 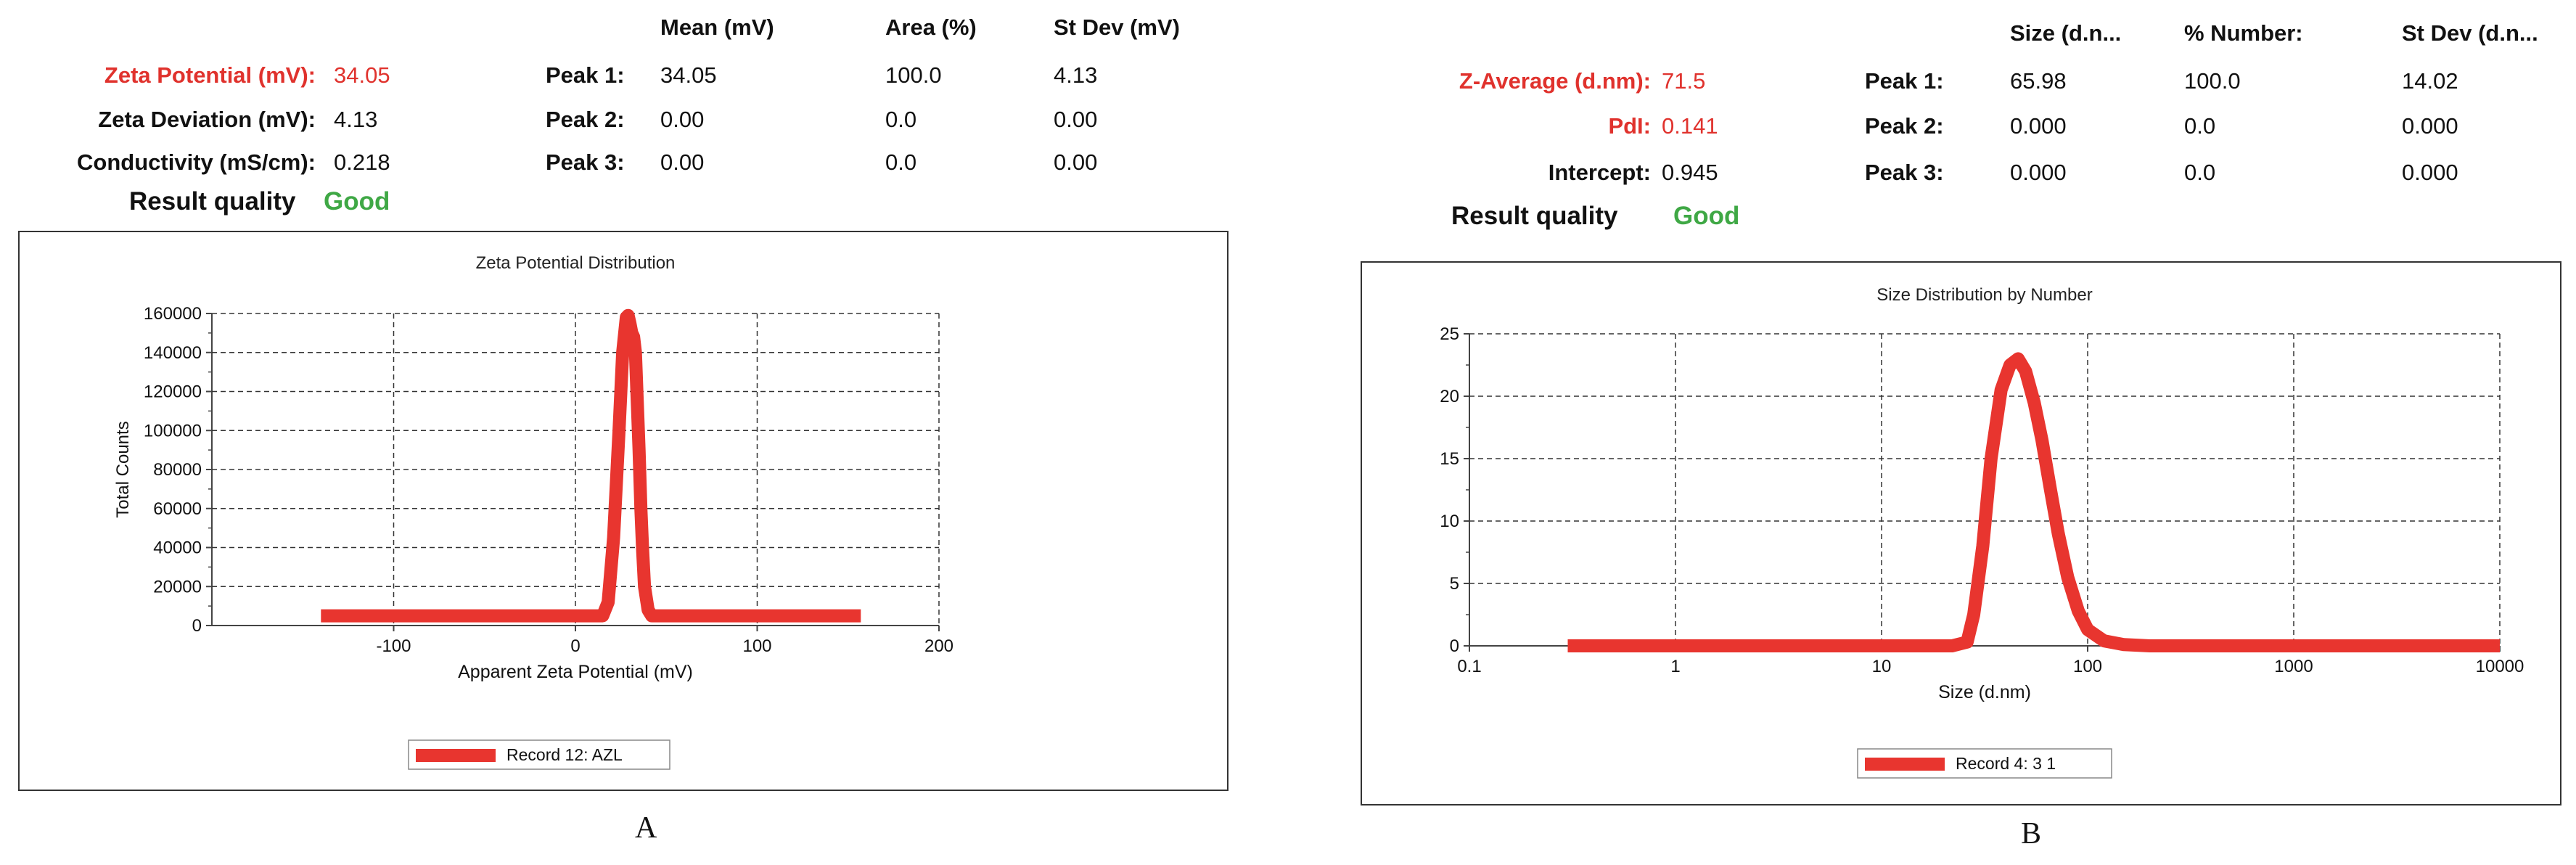 I want to click on peak1-stdev: 4.13, so click(x=1076, y=75).